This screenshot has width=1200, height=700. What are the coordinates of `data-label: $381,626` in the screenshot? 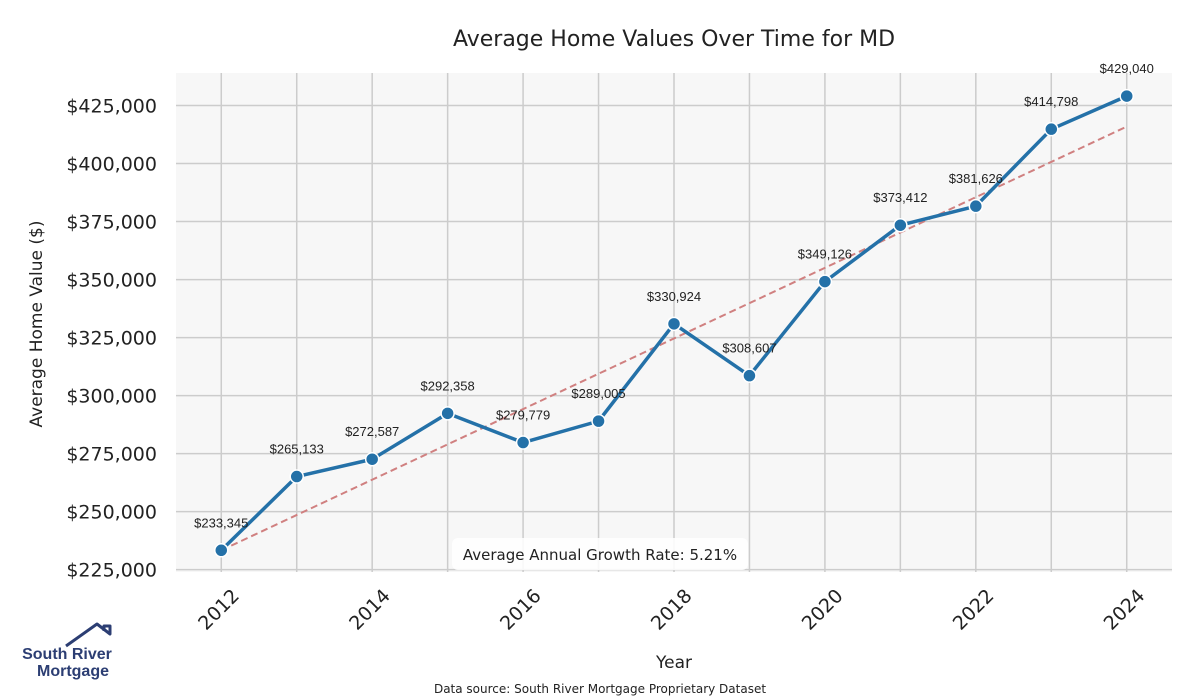 It's located at (976, 178).